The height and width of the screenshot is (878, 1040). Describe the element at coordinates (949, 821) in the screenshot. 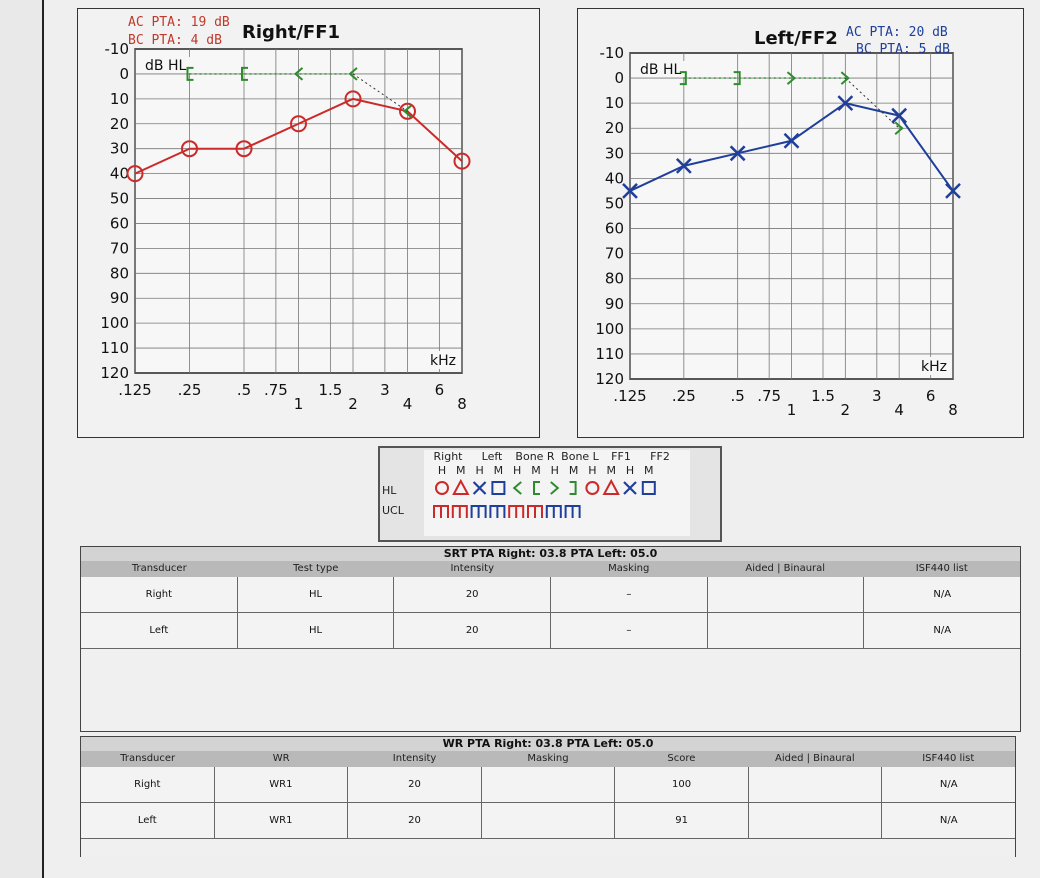

I see `wr-cell: N/A` at that location.